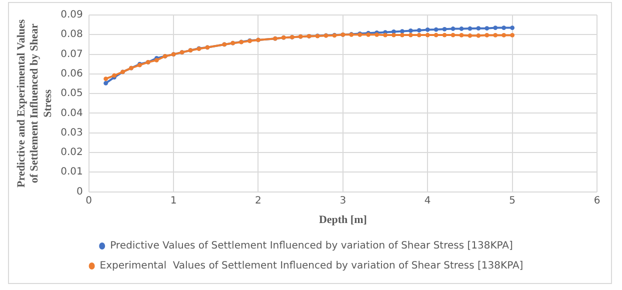 The width and height of the screenshot is (622, 290). What do you see at coordinates (597, 200) in the screenshot?
I see `x-tick-label: 6` at bounding box center [597, 200].